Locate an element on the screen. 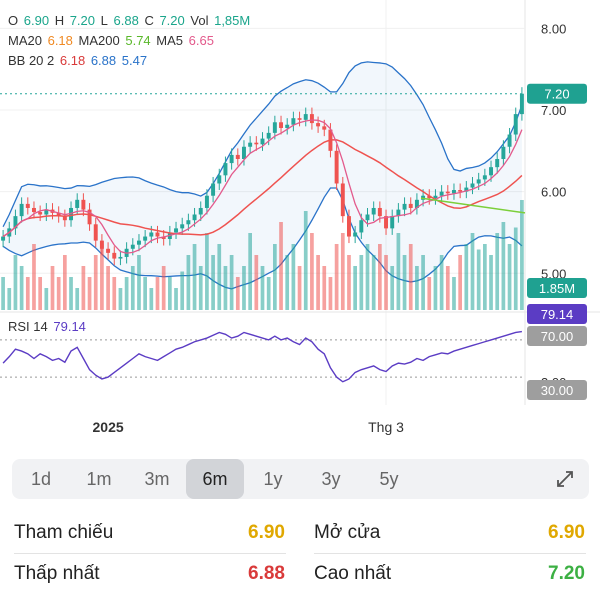 The height and width of the screenshot is (600, 600). rsi-legend: RSI 14 79.14 is located at coordinates (47, 326).